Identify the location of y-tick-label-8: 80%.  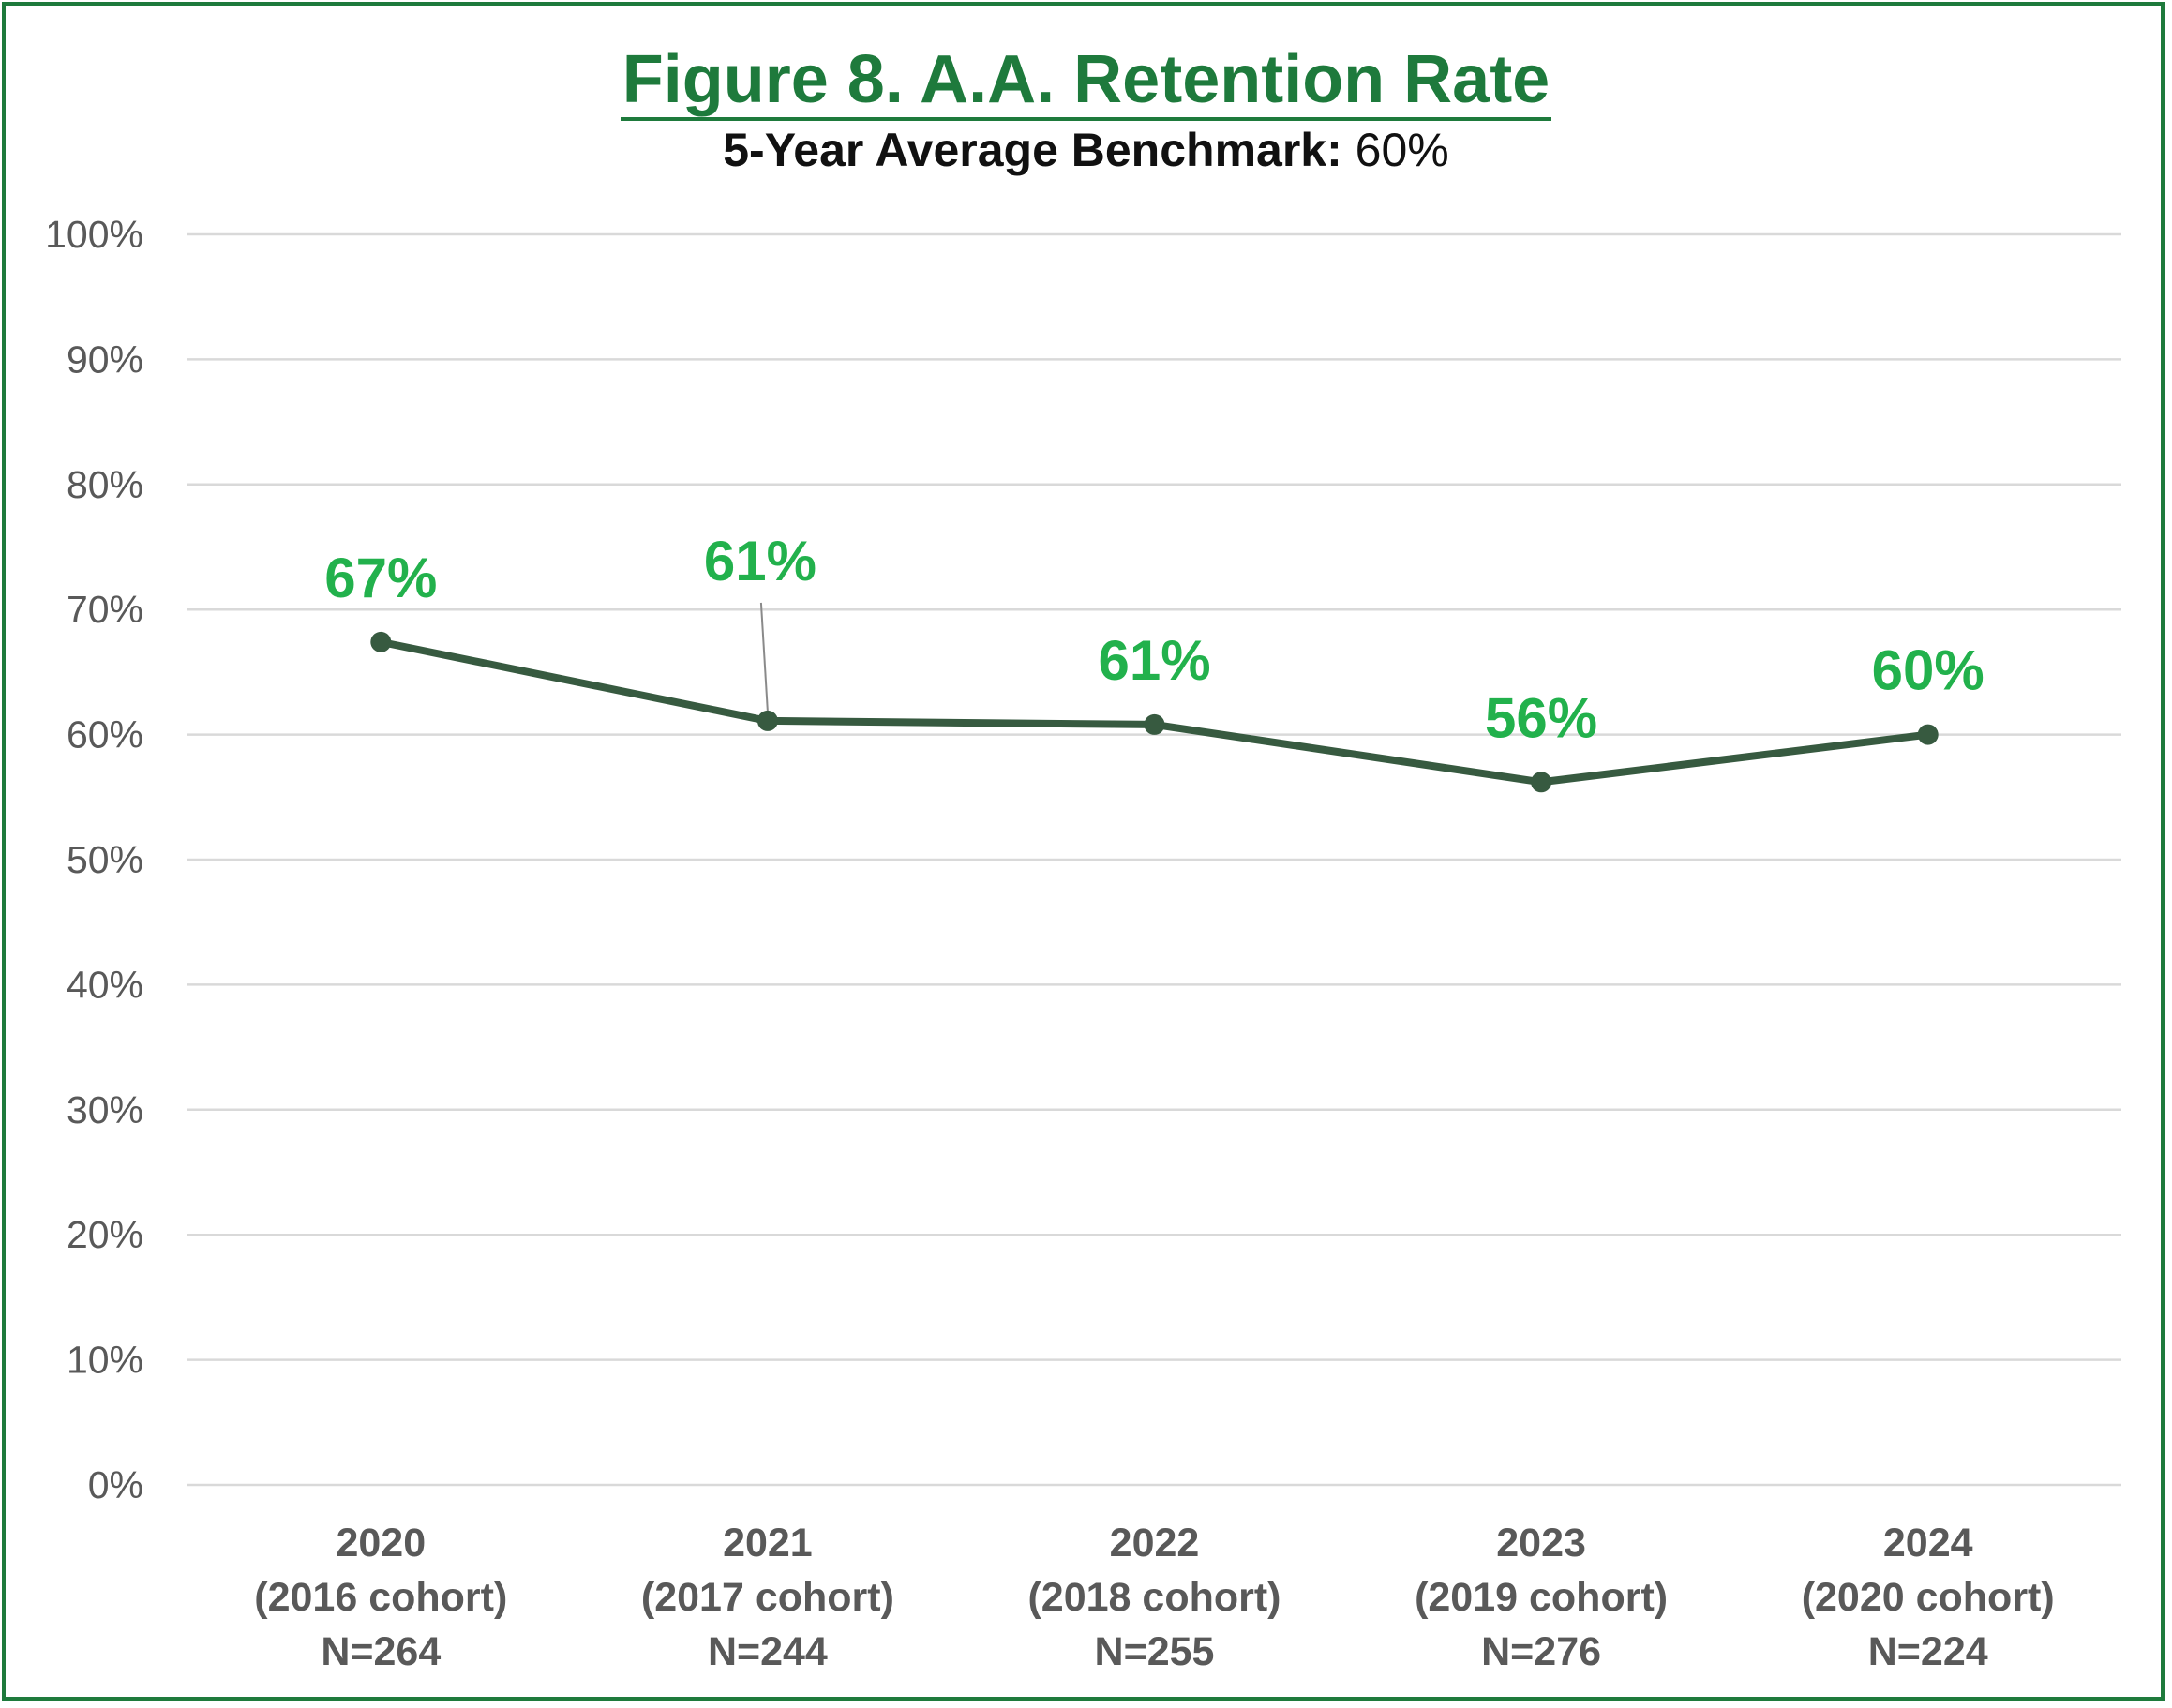
(105, 485).